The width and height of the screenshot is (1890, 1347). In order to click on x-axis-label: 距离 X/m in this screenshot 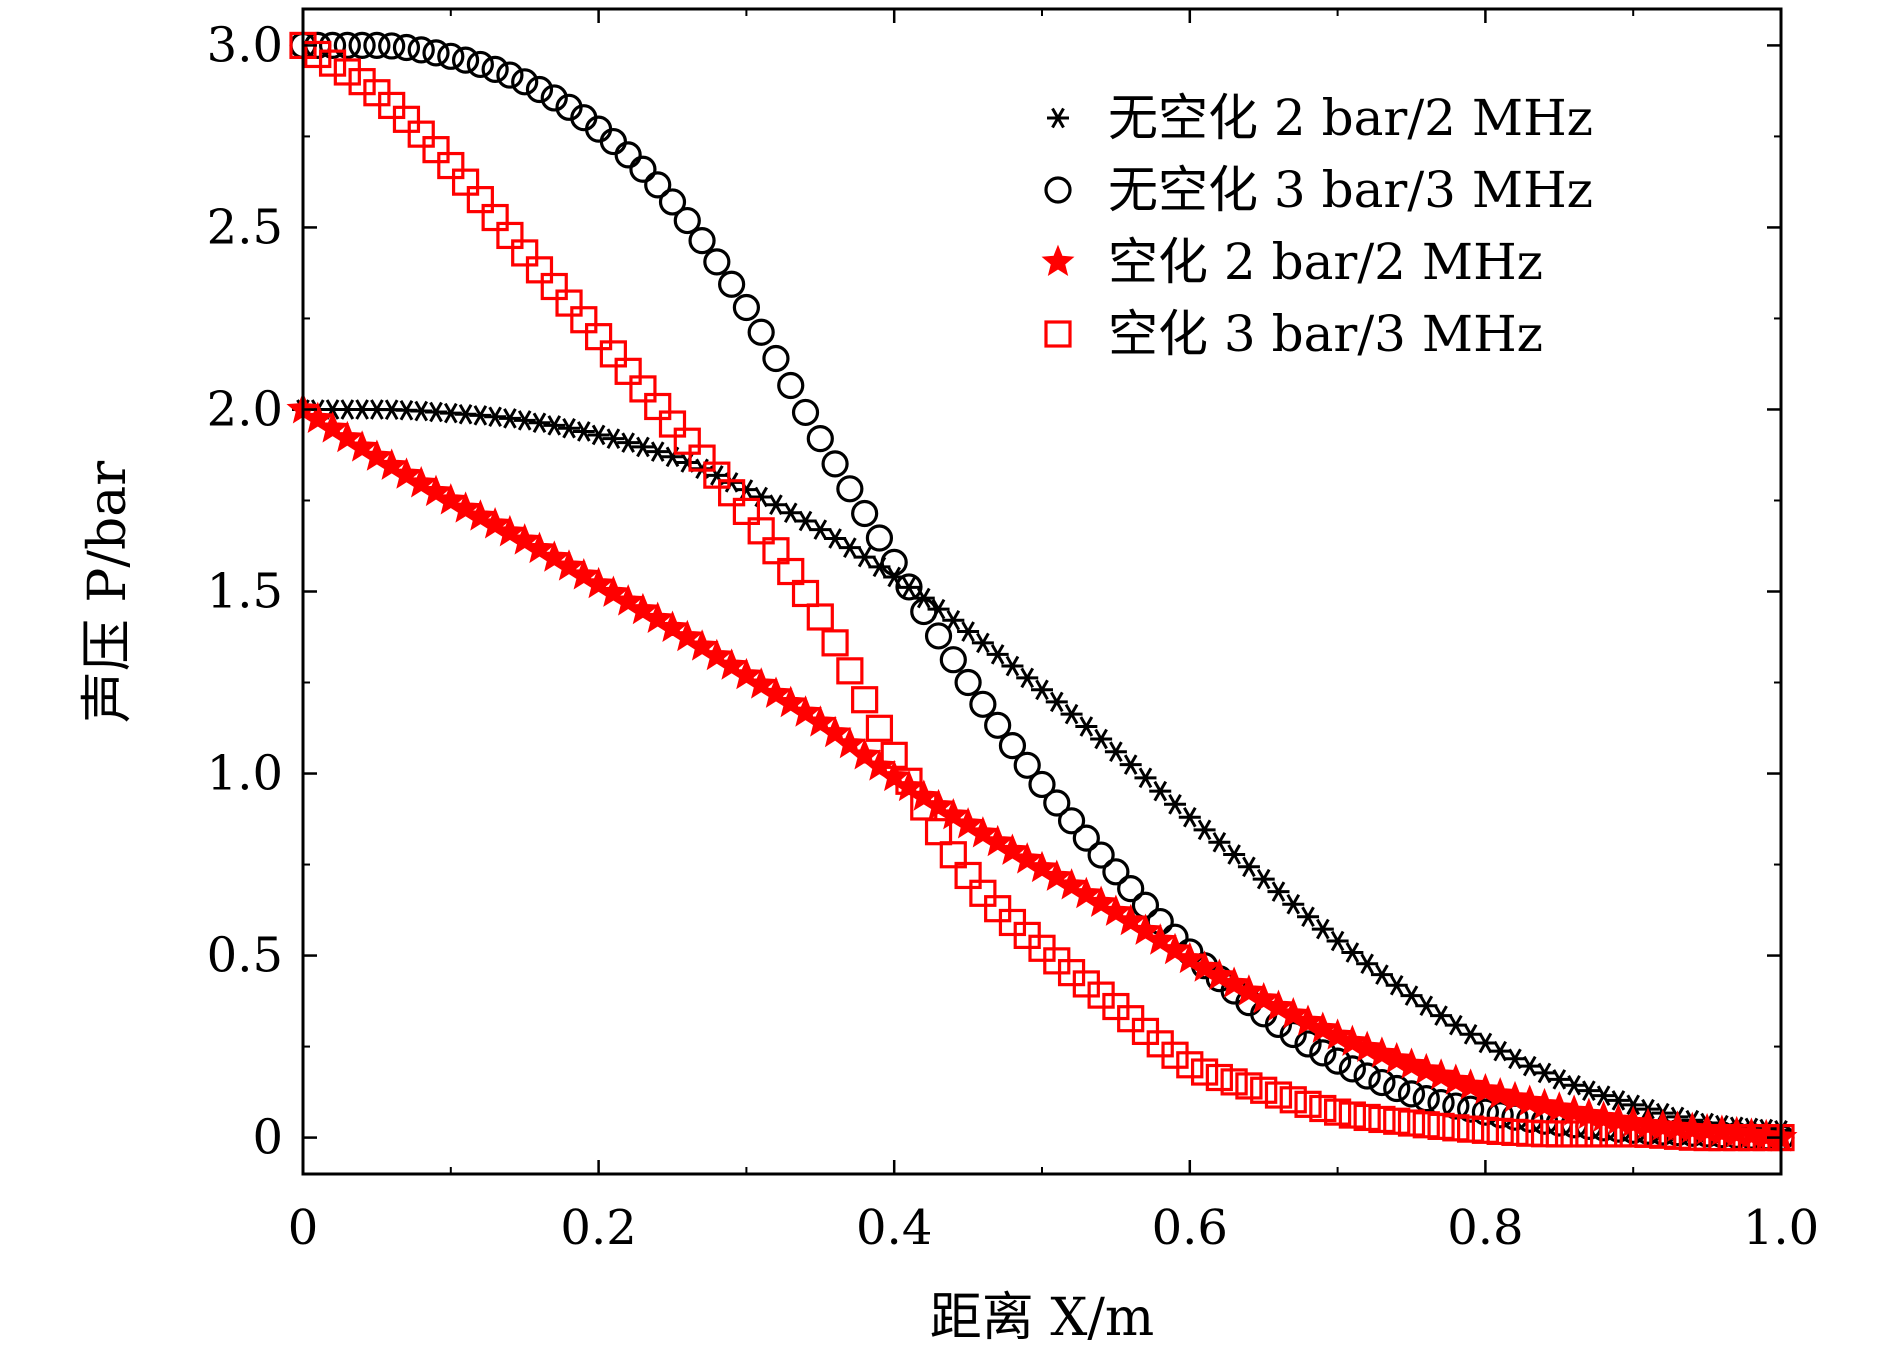, I will do `click(1042, 1317)`.